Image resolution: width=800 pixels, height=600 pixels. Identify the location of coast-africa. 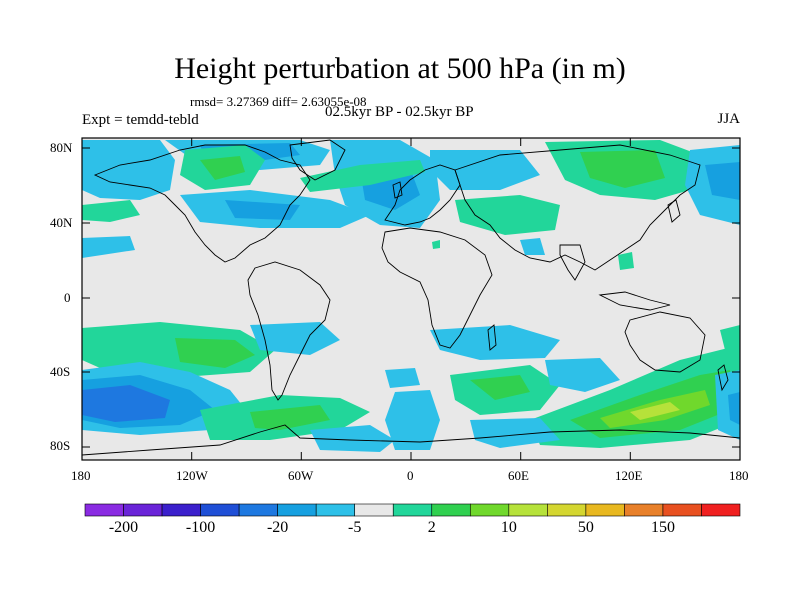
(437, 288).